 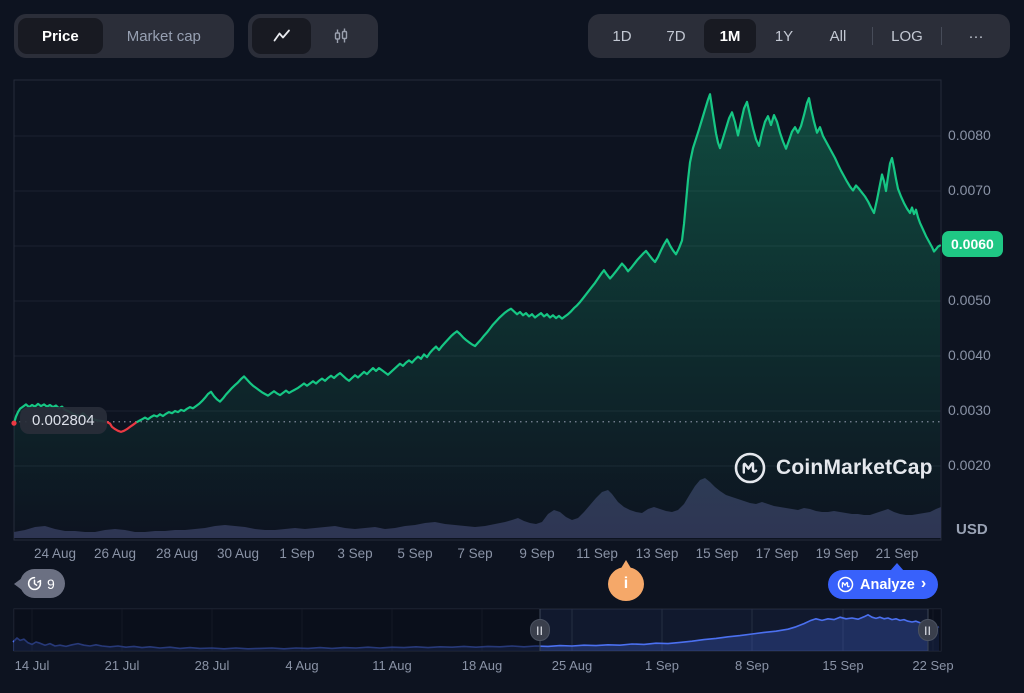 What do you see at coordinates (475, 553) in the screenshot?
I see `x-tick-label: 7 Sep` at bounding box center [475, 553].